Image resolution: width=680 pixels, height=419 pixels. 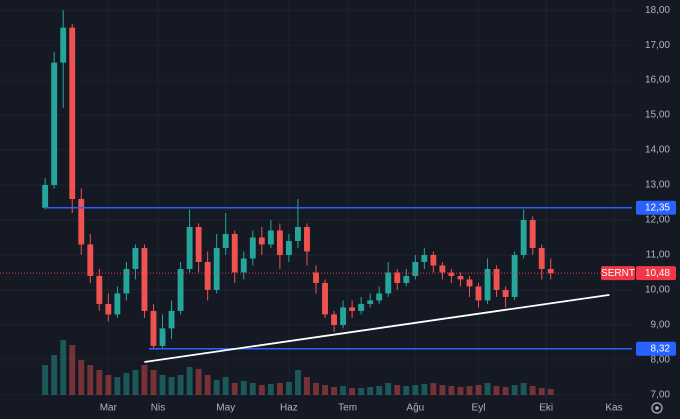 I want to click on y-tick-label: 12,00, so click(x=657, y=220).